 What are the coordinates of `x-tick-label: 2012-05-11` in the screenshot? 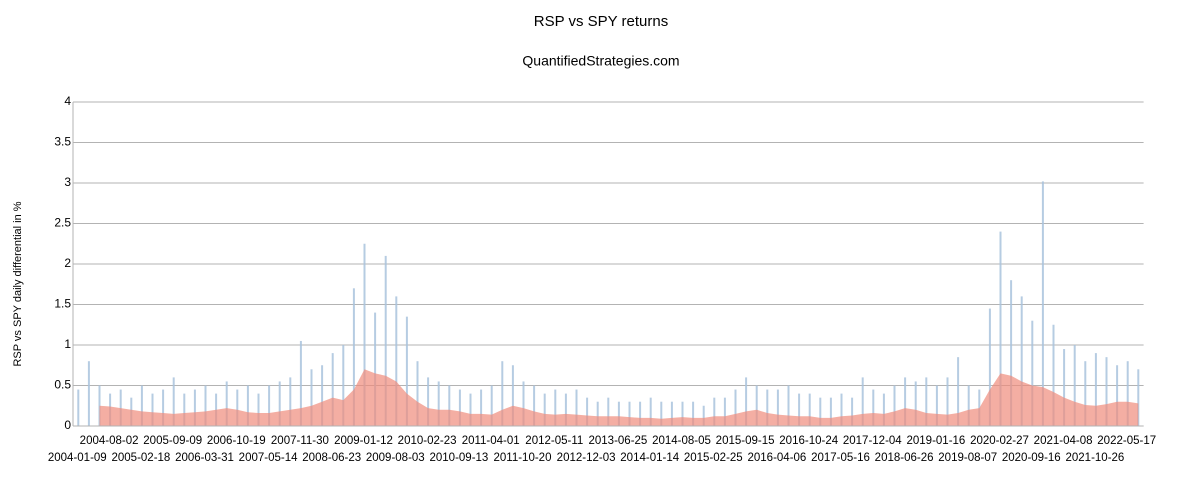 It's located at (554, 441).